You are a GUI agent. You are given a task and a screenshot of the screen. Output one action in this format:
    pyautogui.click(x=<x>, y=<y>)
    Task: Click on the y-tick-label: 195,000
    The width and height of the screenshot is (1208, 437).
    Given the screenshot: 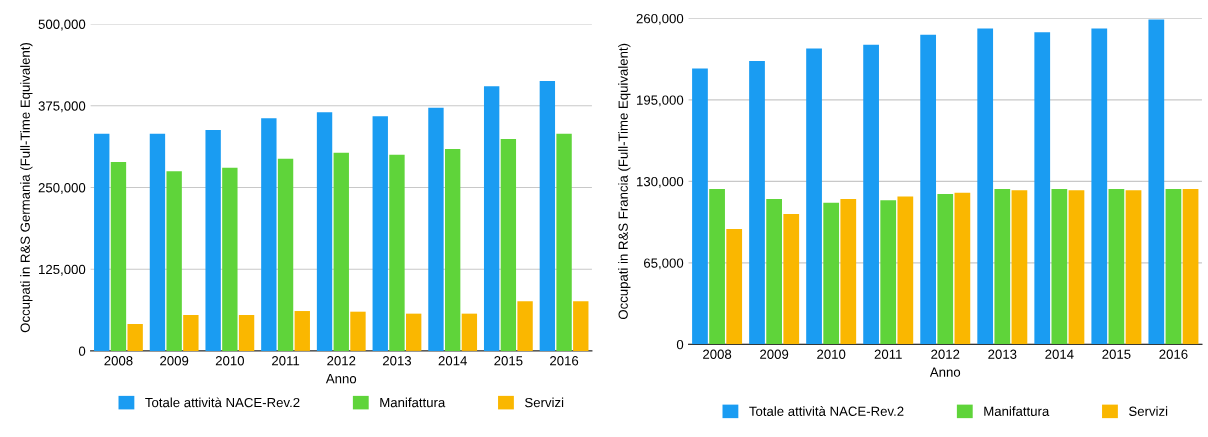 What is the action you would take?
    pyautogui.click(x=660, y=101)
    